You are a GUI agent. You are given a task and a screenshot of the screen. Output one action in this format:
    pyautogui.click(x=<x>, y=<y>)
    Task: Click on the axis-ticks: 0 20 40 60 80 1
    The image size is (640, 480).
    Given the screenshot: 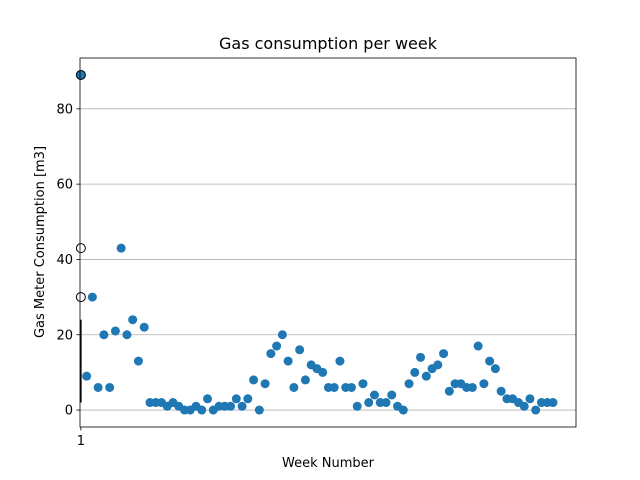 What is the action you would take?
    pyautogui.click(x=70, y=275)
    